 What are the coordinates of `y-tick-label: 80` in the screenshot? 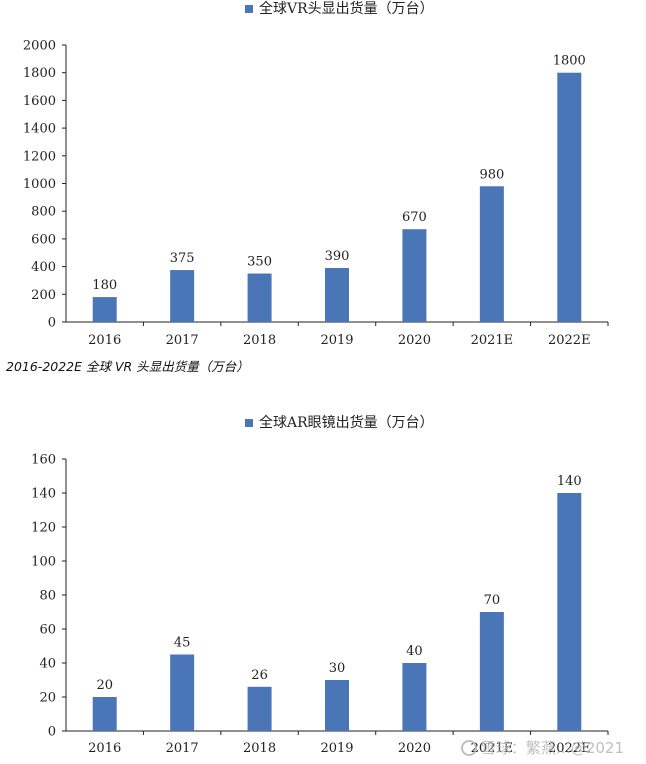 It's located at (47, 596).